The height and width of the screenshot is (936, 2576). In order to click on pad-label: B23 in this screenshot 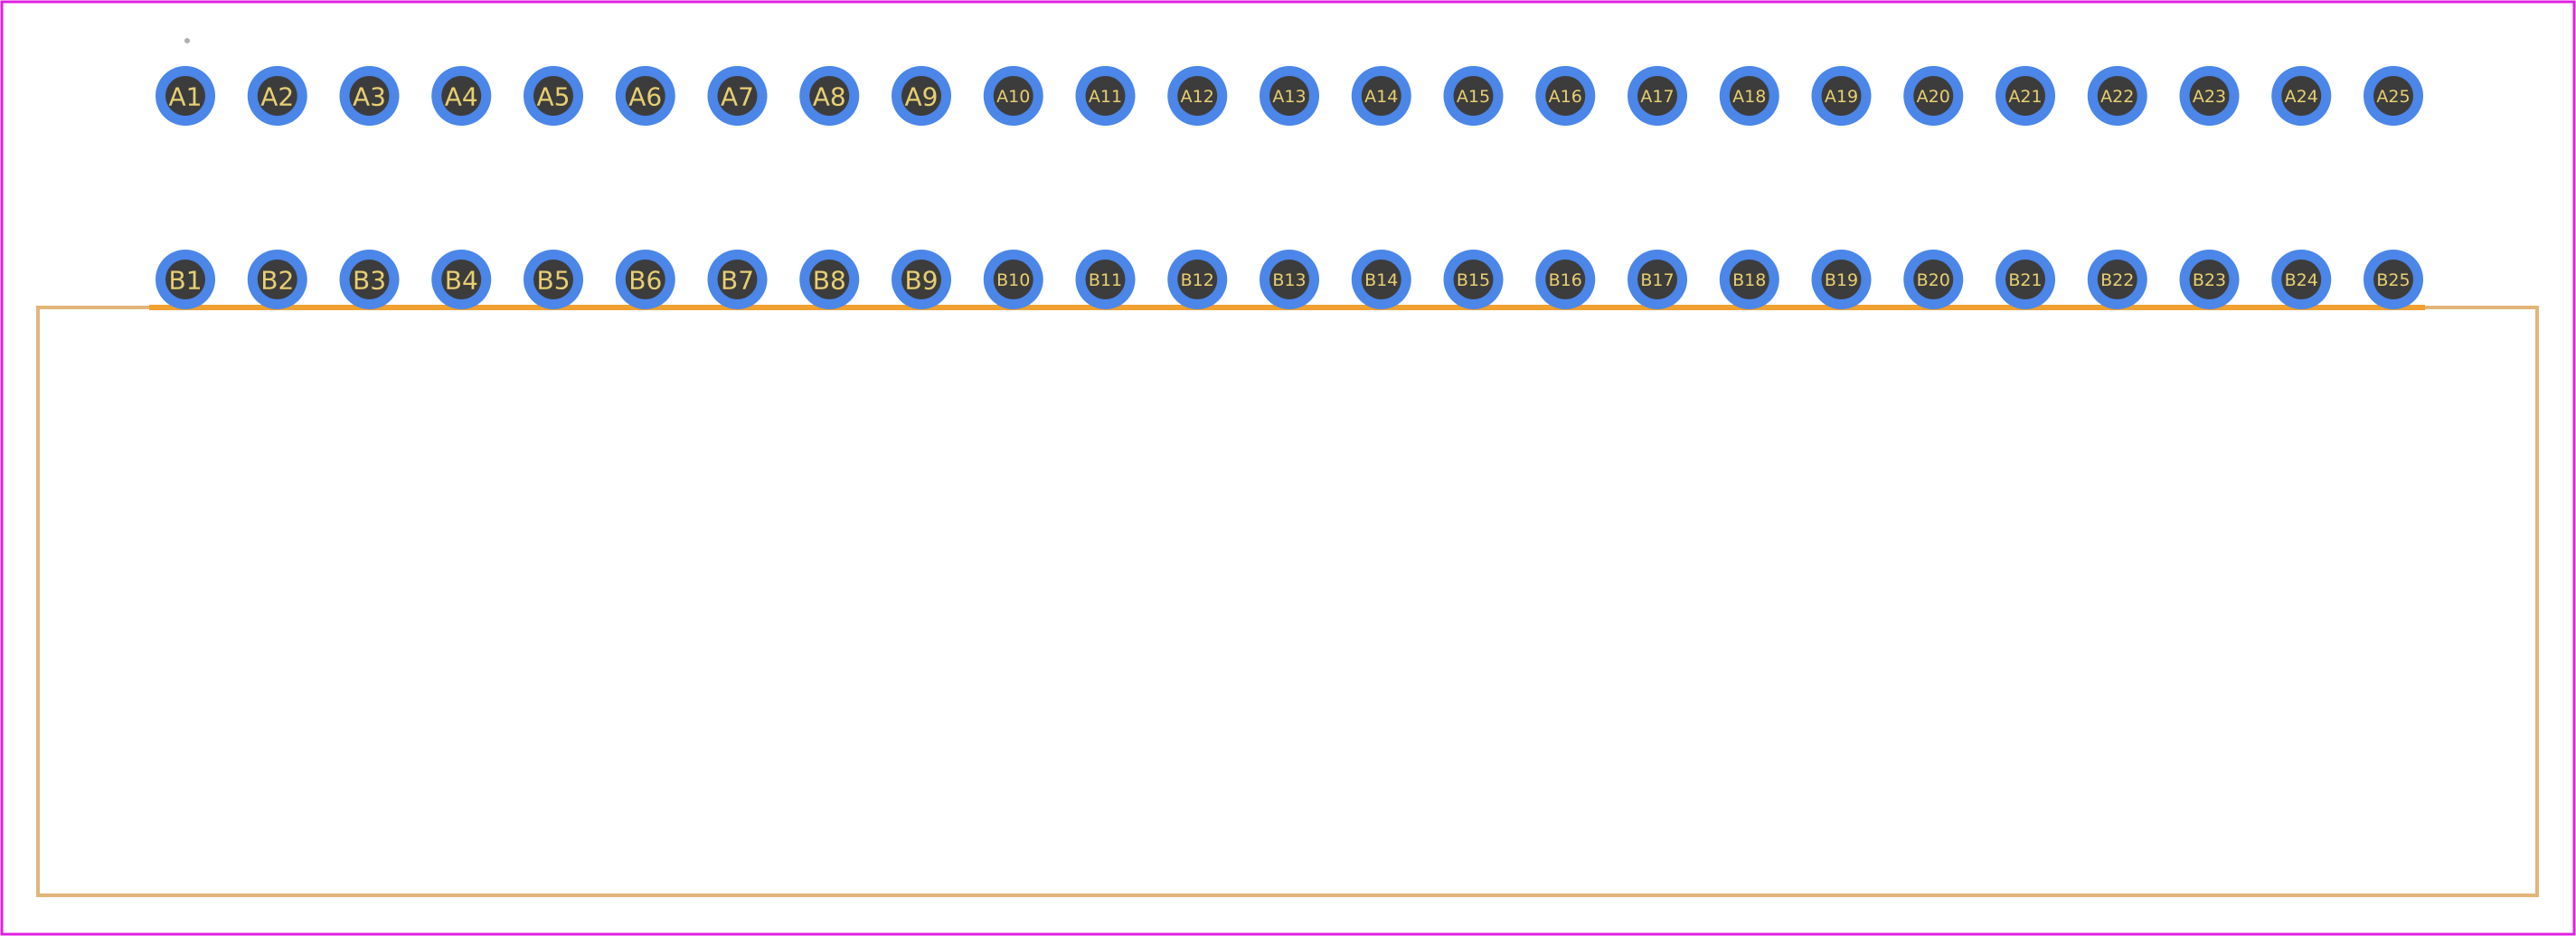, I will do `click(2209, 280)`.